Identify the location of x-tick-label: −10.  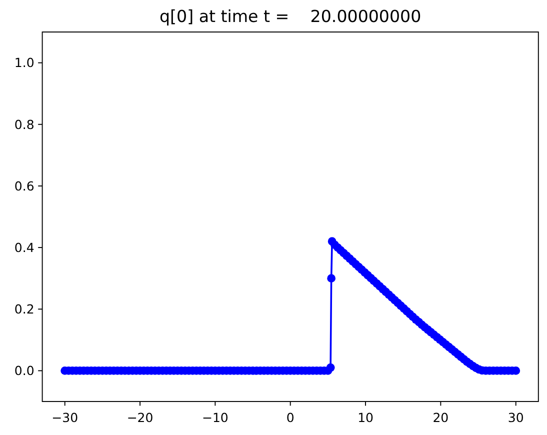
(215, 417).